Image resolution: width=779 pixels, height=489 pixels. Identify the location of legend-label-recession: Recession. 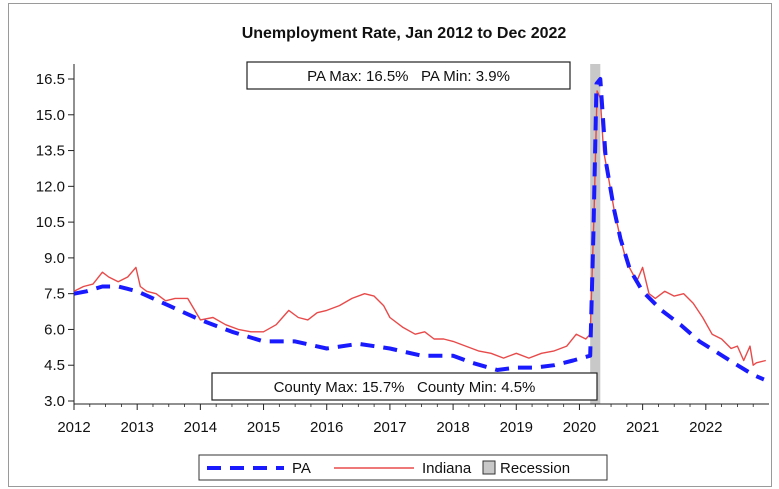
(535, 468).